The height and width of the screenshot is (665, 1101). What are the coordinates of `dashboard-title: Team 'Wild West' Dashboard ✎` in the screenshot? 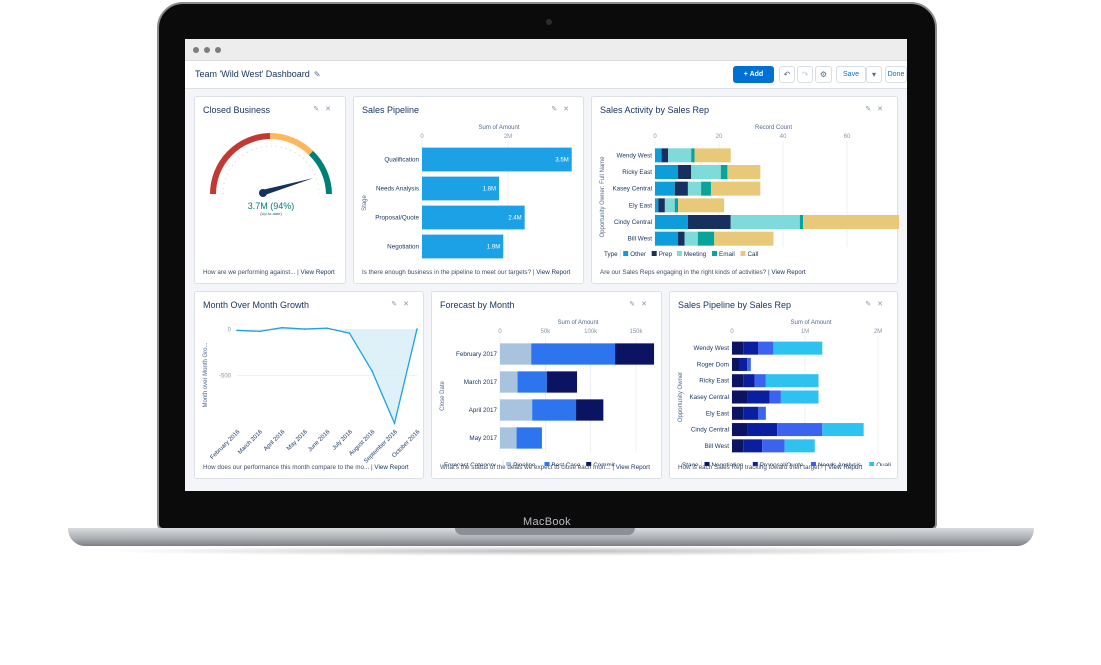 It's located at (258, 74).